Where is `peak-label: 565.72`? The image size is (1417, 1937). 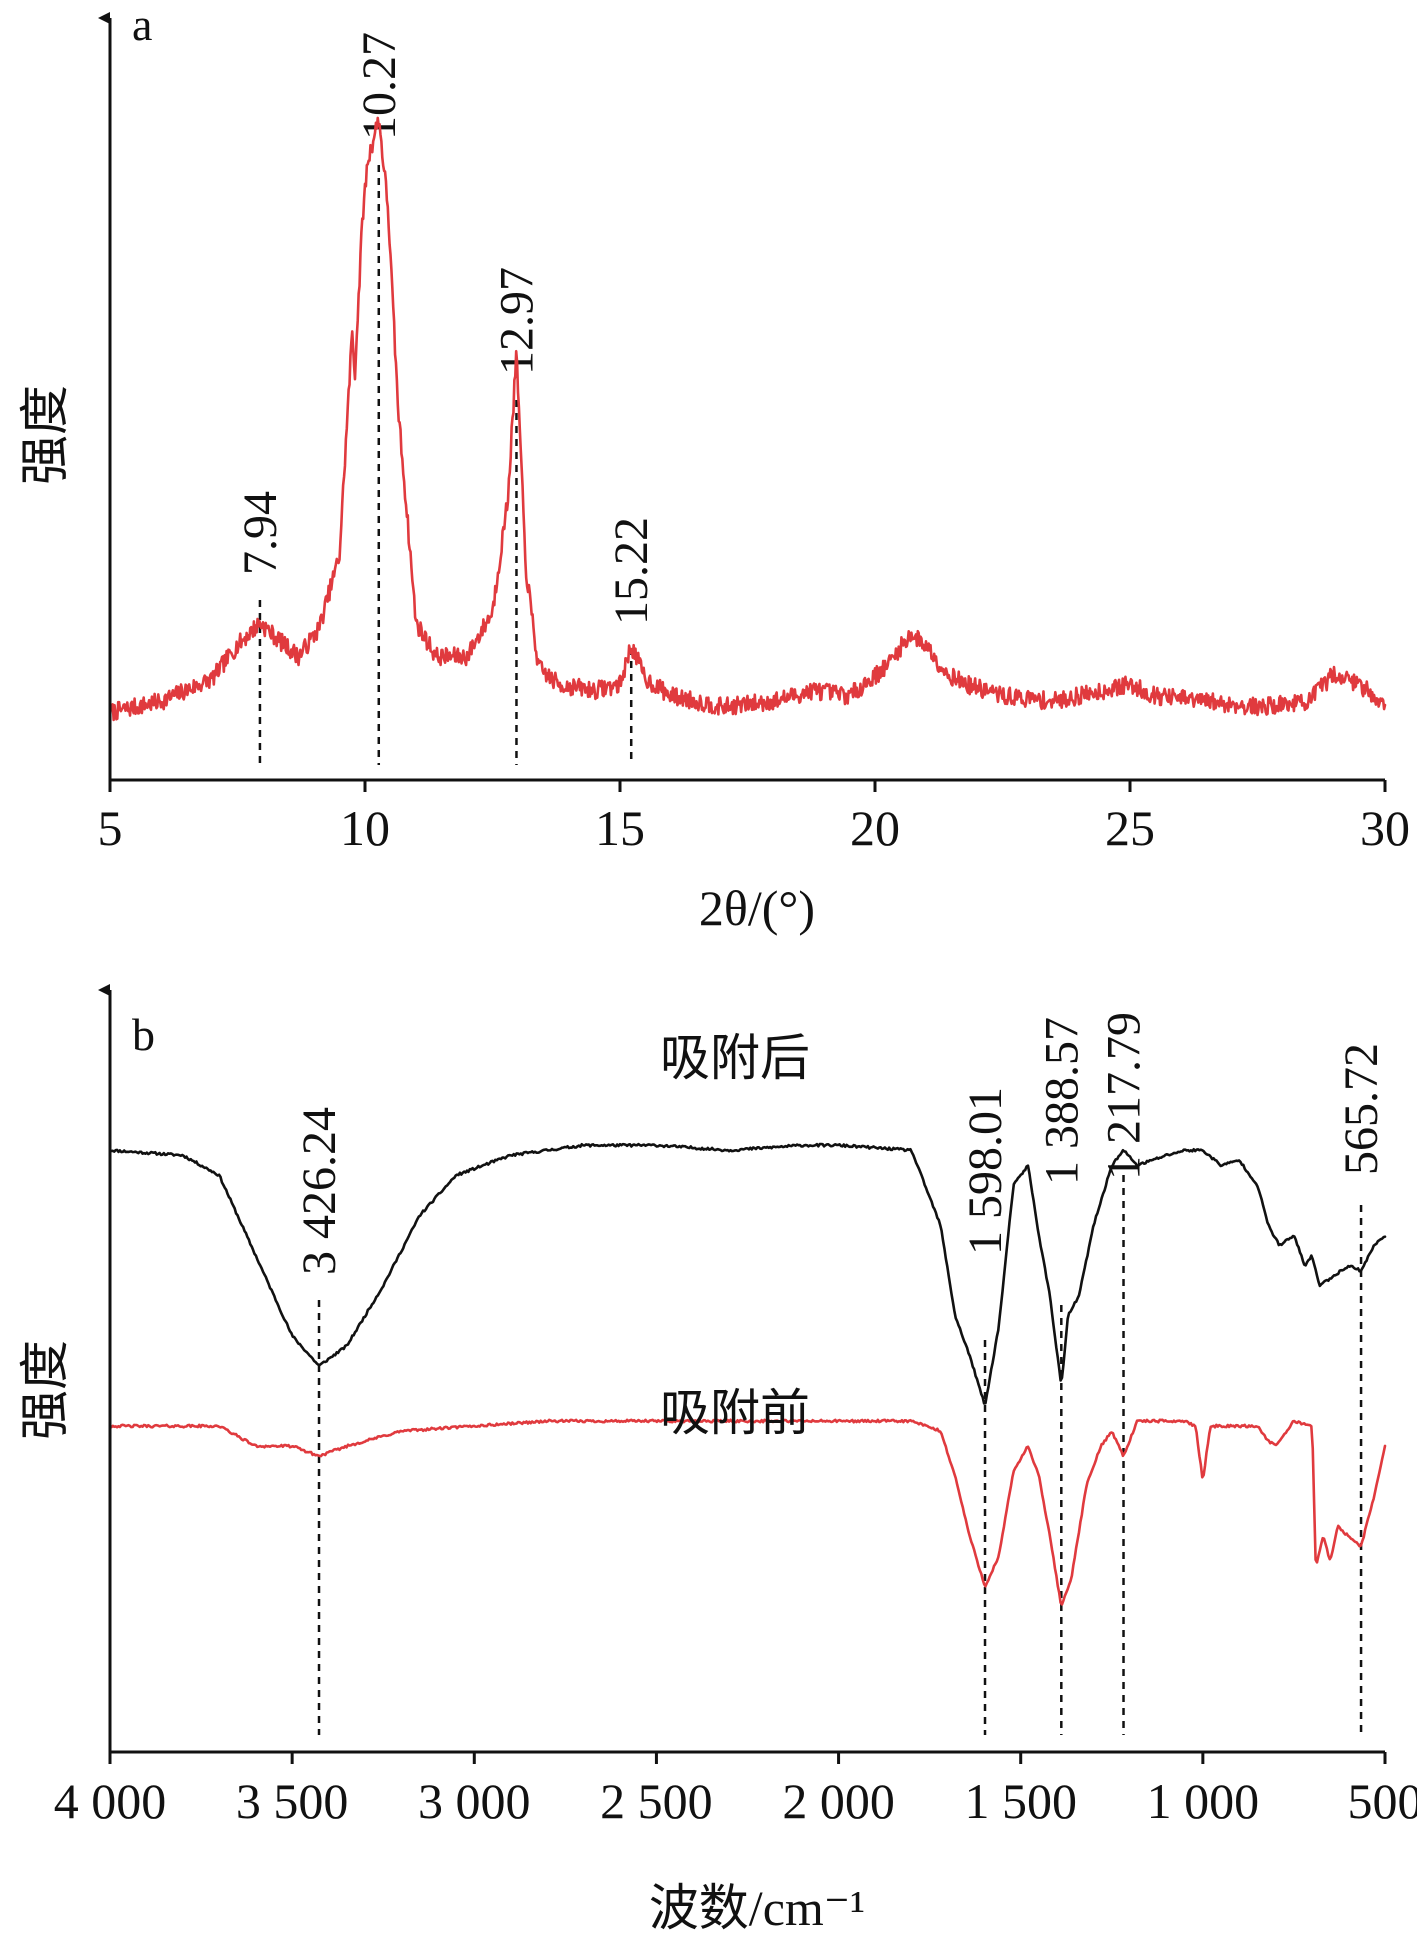 peak-label: 565.72 is located at coordinates (1361, 1109).